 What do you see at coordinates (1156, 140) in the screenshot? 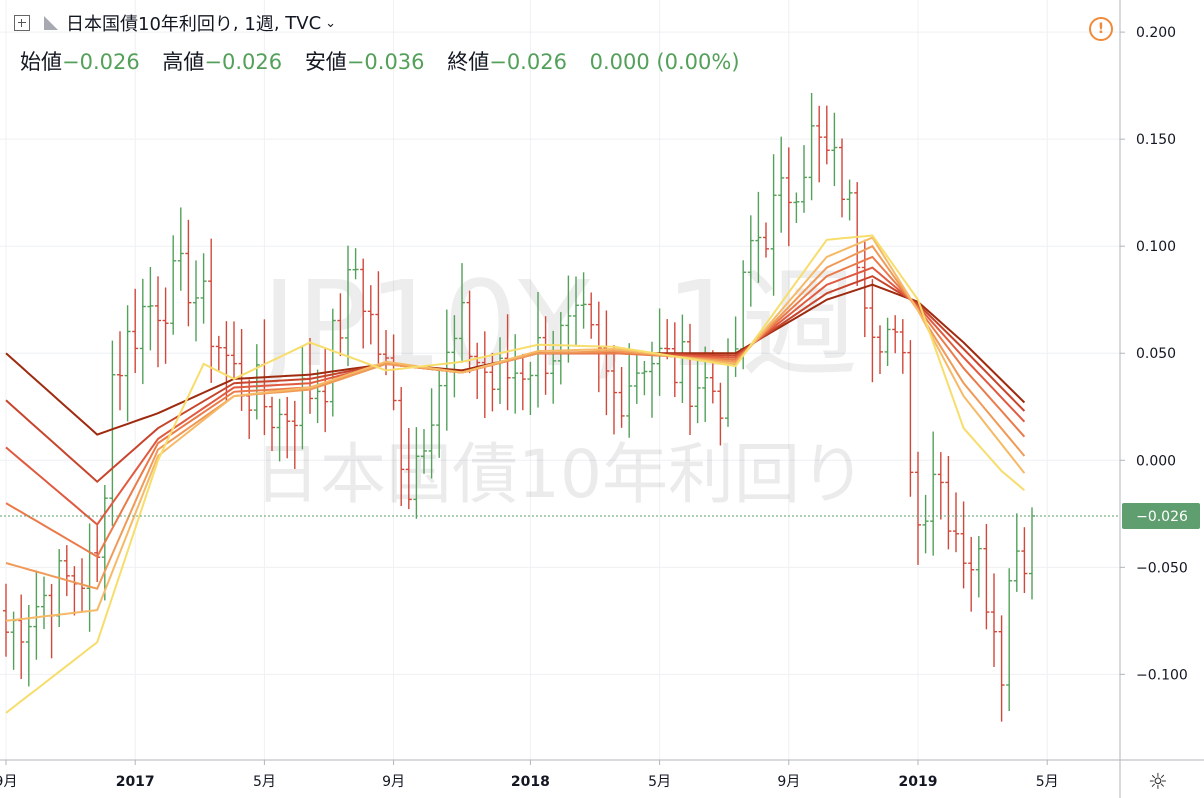
I see `y-tick-label: 0.150` at bounding box center [1156, 140].